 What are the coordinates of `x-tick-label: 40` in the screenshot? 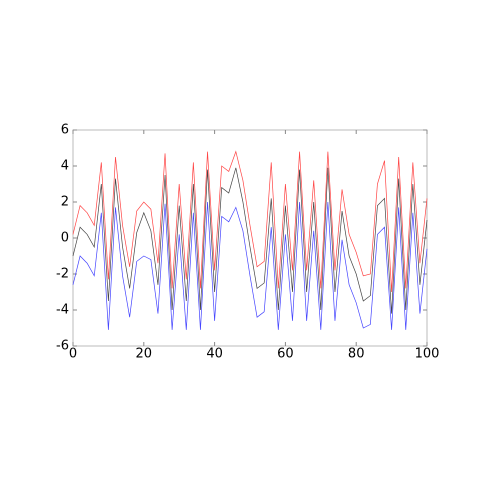 It's located at (214, 354).